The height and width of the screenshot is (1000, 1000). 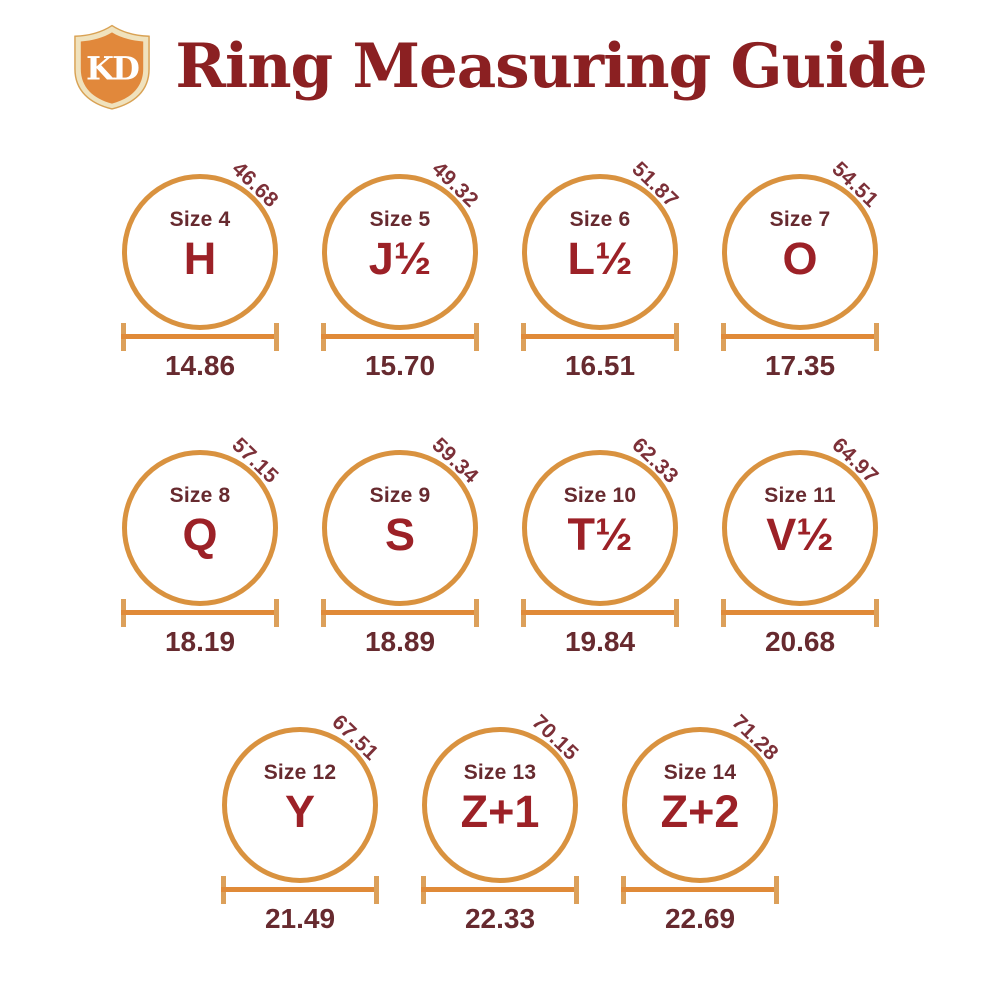 I want to click on header: KD Ring Measuring Guide, so click(x=500, y=67).